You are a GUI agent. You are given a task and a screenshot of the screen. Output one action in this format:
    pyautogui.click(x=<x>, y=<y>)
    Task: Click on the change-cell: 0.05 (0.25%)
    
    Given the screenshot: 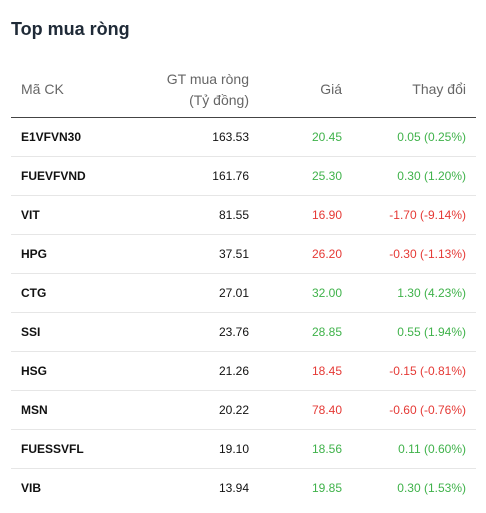 What is the action you would take?
    pyautogui.click(x=414, y=137)
    